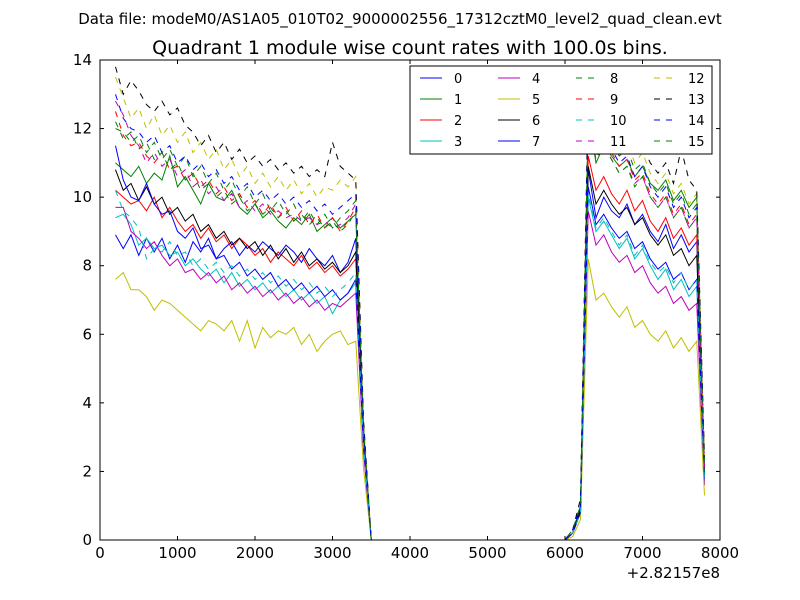 The height and width of the screenshot is (600, 800). Describe the element at coordinates (561, 110) in the screenshot. I see `legend-frame` at that location.